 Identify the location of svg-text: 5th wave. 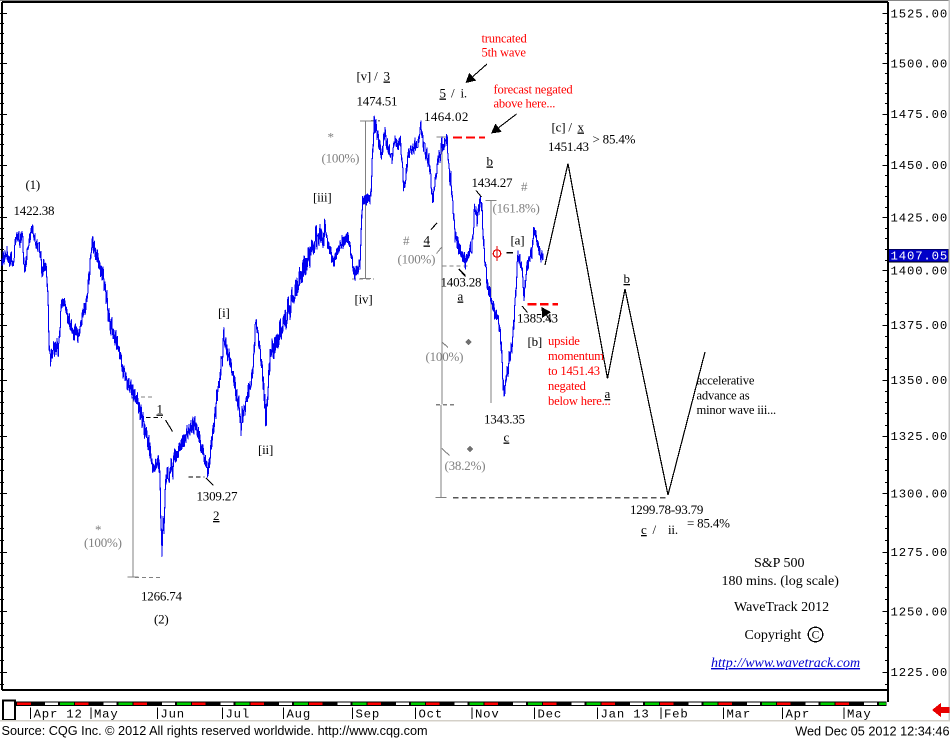
(504, 53).